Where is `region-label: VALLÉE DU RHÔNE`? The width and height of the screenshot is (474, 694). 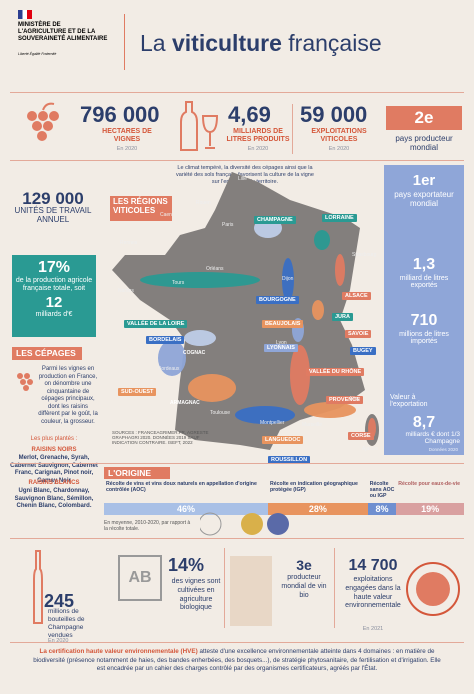
region-label: VALLÉE DU RHÔNE is located at coordinates (335, 372).